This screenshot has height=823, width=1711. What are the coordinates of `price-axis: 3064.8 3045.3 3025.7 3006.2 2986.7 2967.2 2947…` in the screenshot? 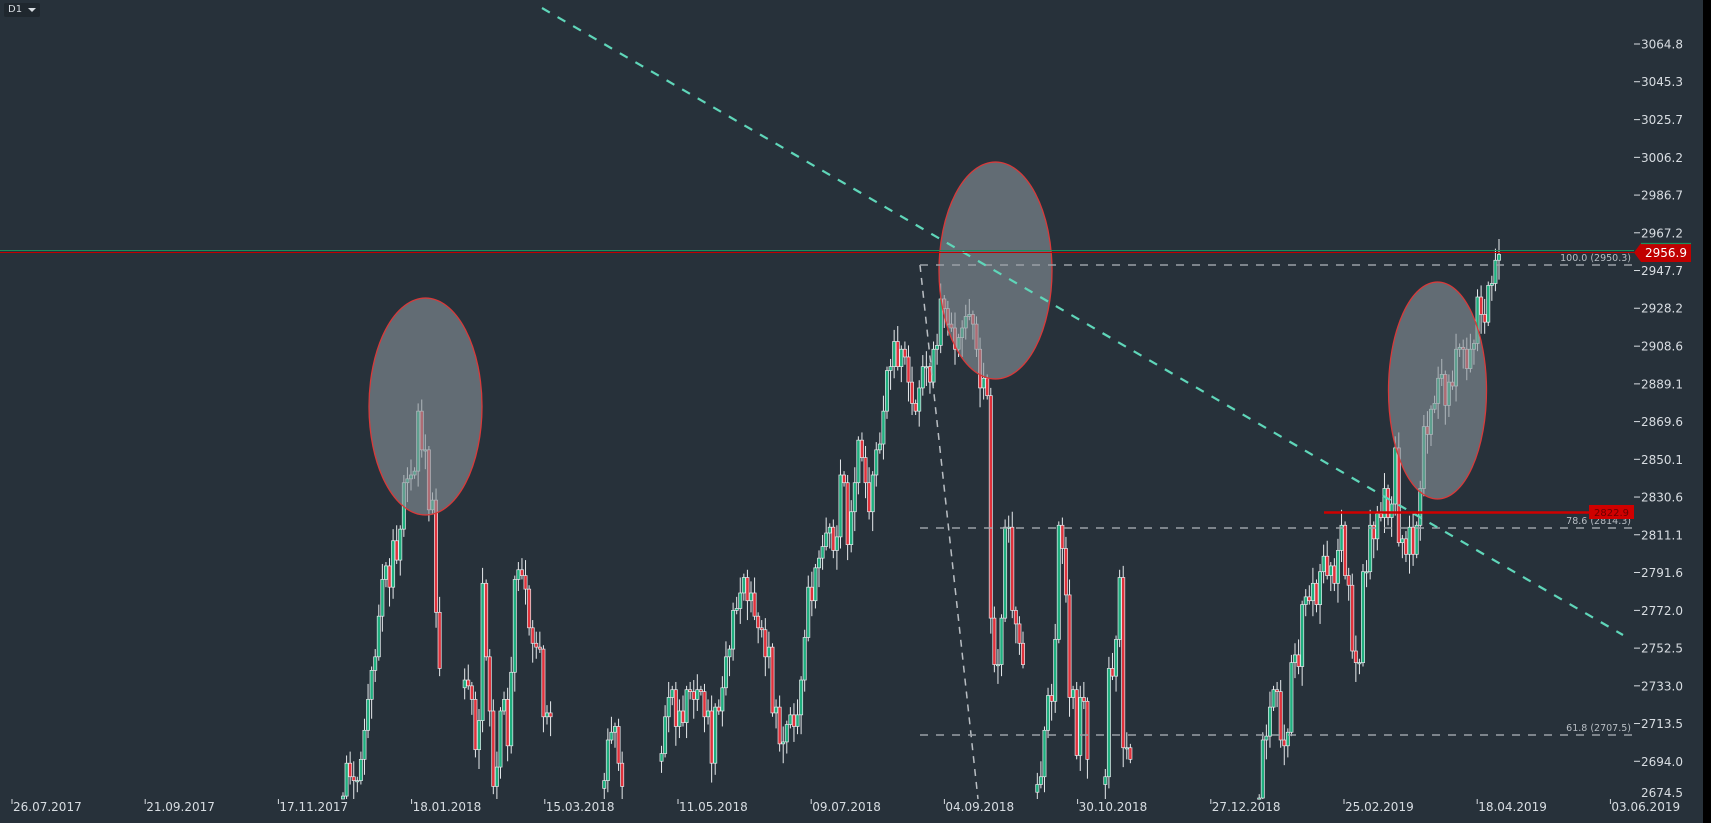 It's located at (1658, 419).